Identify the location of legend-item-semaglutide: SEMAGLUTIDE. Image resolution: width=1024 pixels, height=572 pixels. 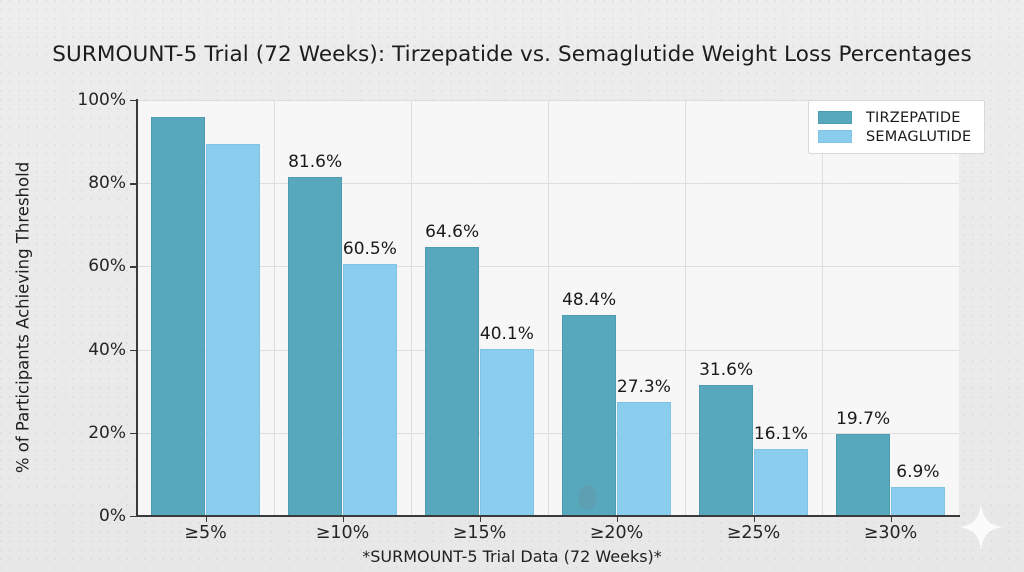
(896, 136).